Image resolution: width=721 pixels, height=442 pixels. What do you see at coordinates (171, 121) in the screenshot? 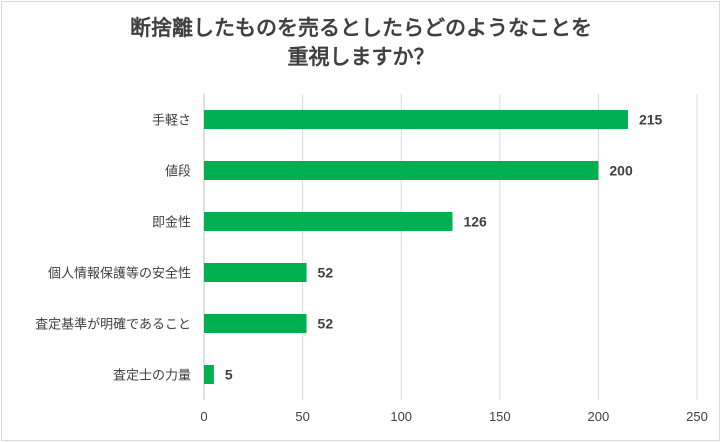
I see `category-label: 手軽さ` at bounding box center [171, 121].